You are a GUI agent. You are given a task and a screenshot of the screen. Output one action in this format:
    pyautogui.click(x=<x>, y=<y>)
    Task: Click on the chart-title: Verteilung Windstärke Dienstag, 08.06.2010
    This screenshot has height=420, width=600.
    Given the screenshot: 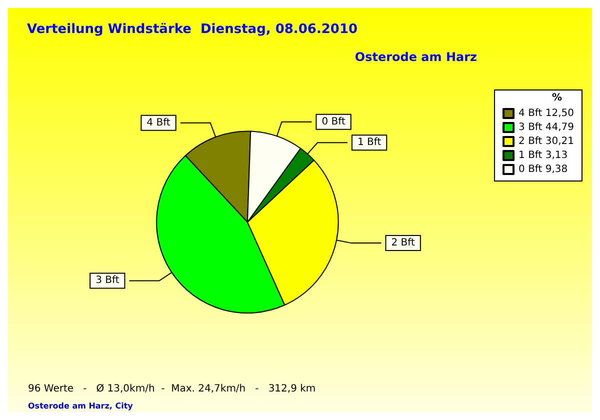 What is the action you would take?
    pyautogui.click(x=192, y=29)
    